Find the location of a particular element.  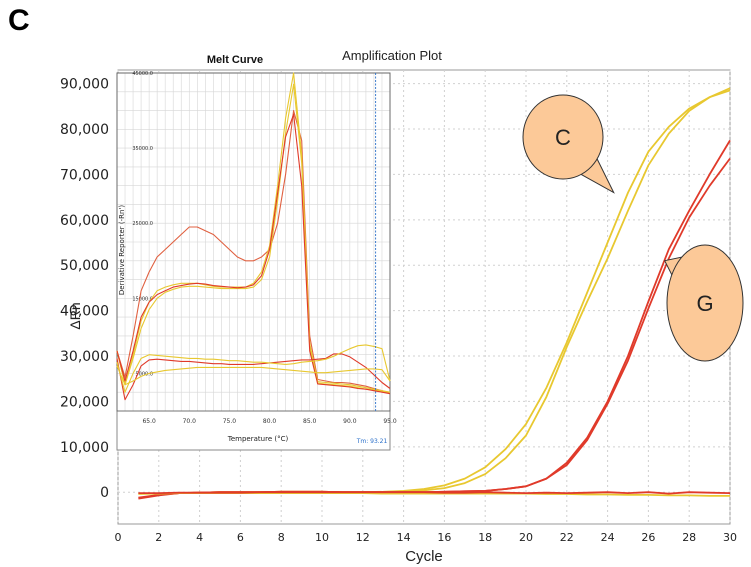

main-y-tick-label: 80,000 is located at coordinates (84, 130).